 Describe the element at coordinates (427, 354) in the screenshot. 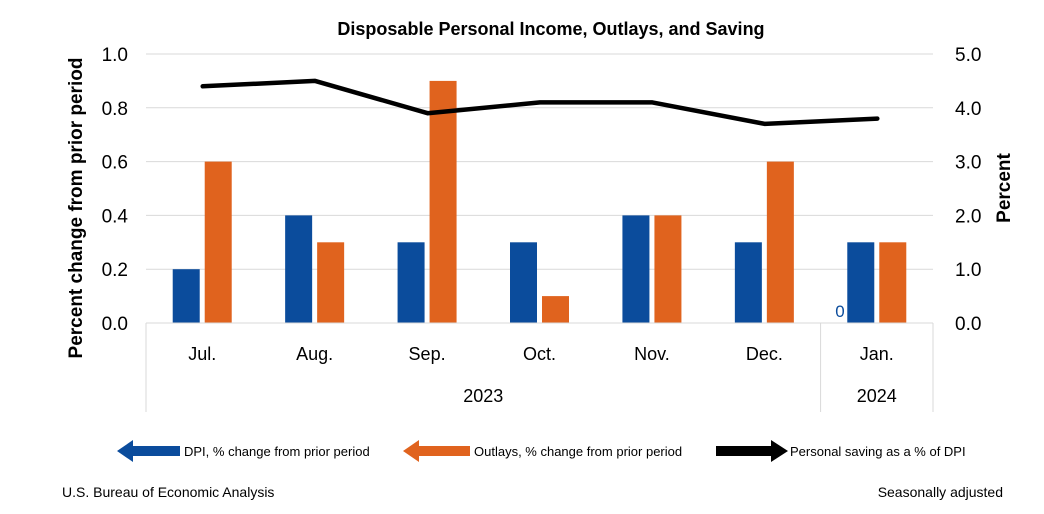

I see `x-category-label: Sep.` at that location.